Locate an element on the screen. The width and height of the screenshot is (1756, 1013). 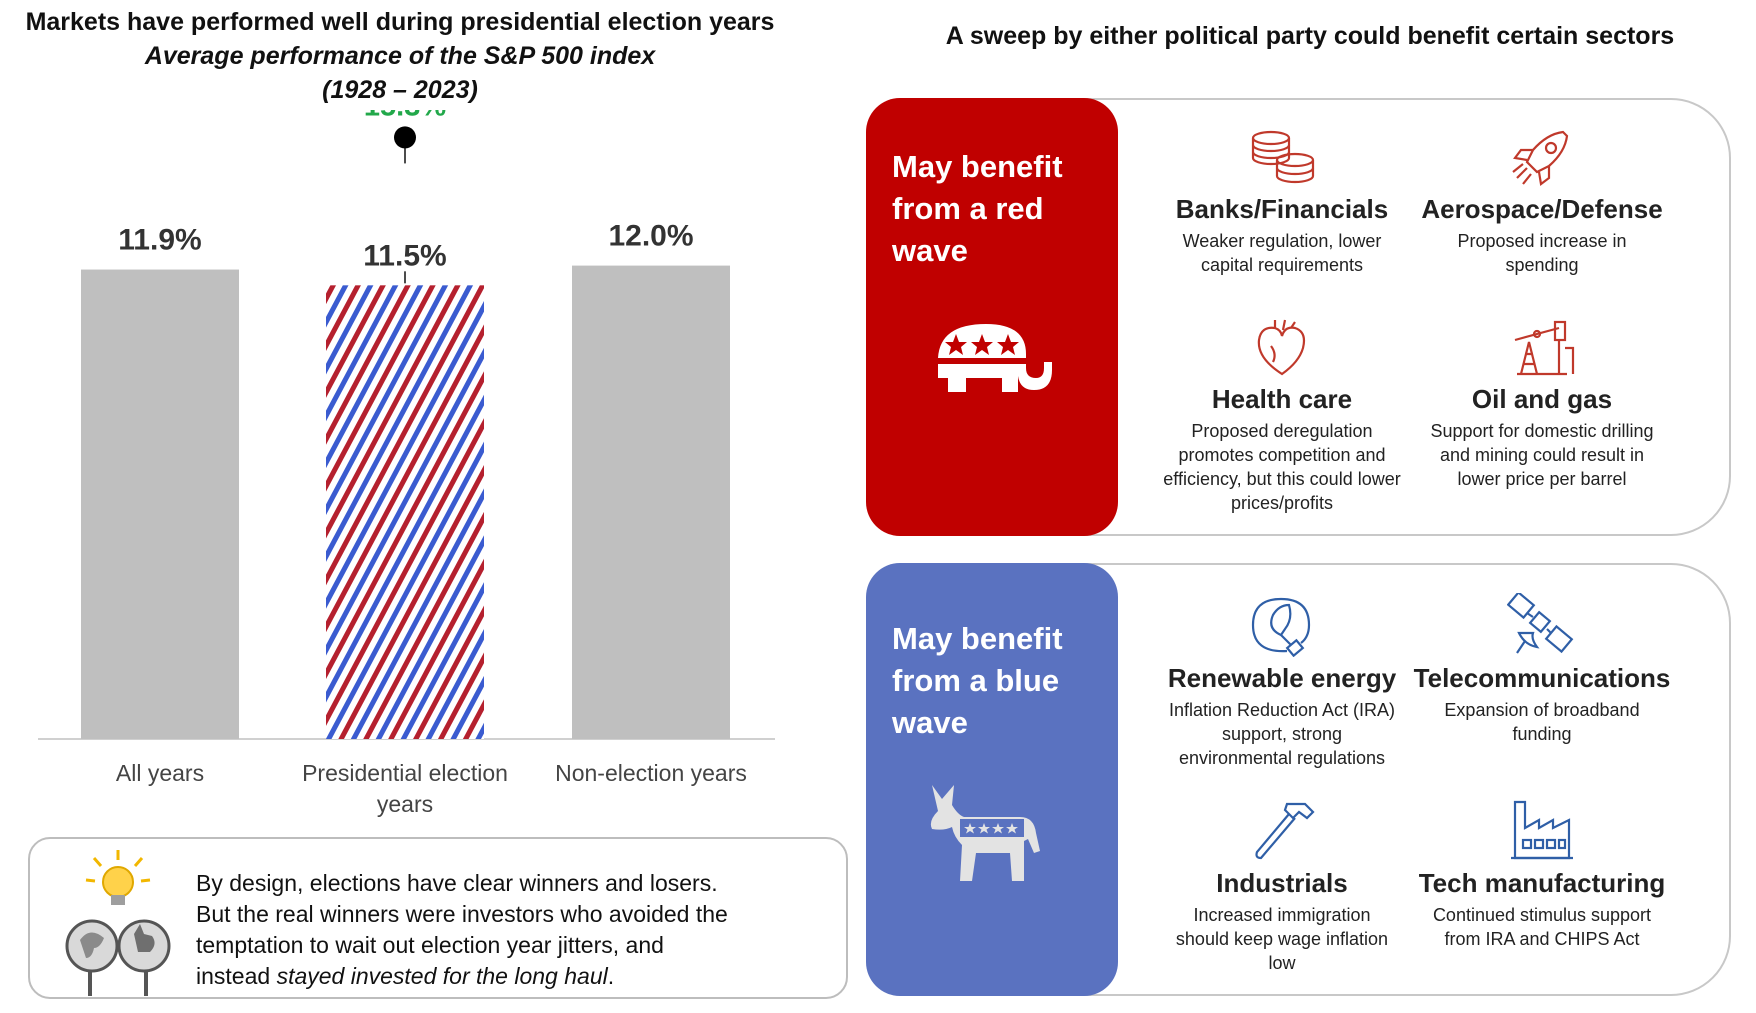
chart-period: (1928 – 2023) is located at coordinates (400, 90).